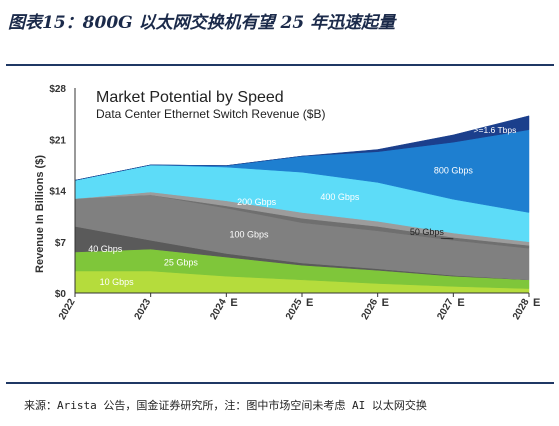 This screenshot has width=559, height=426. What do you see at coordinates (61, 294) in the screenshot?
I see `y-tick-label: $0` at bounding box center [61, 294].